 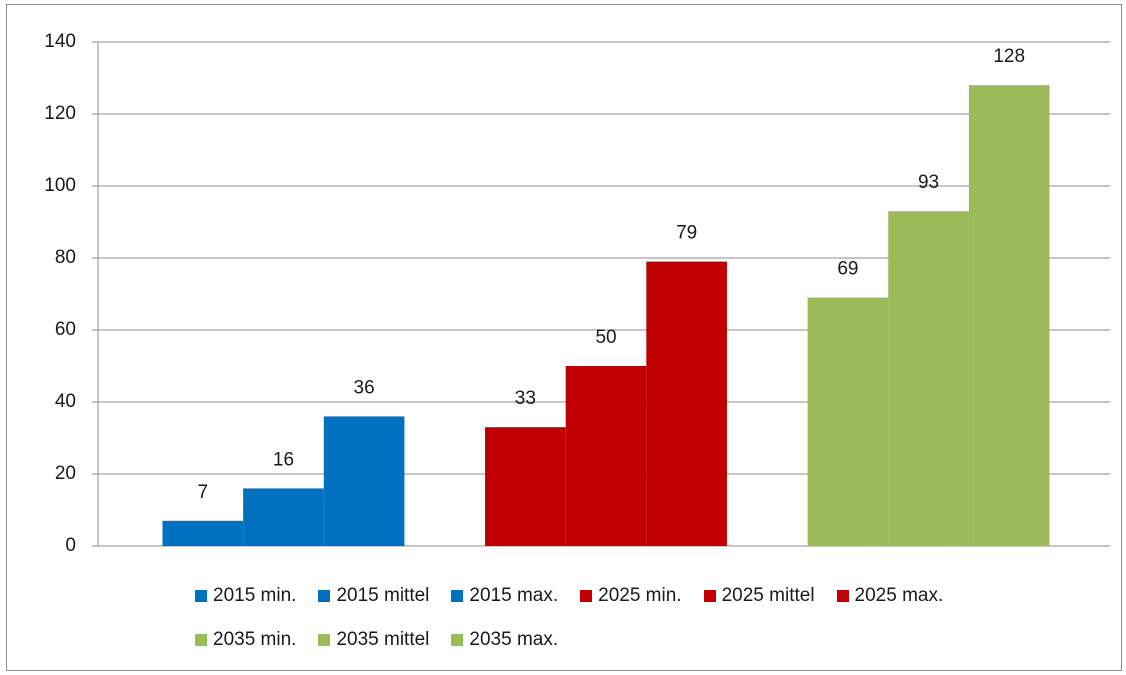 What do you see at coordinates (605, 337) in the screenshot?
I see `data-label: 50` at bounding box center [605, 337].